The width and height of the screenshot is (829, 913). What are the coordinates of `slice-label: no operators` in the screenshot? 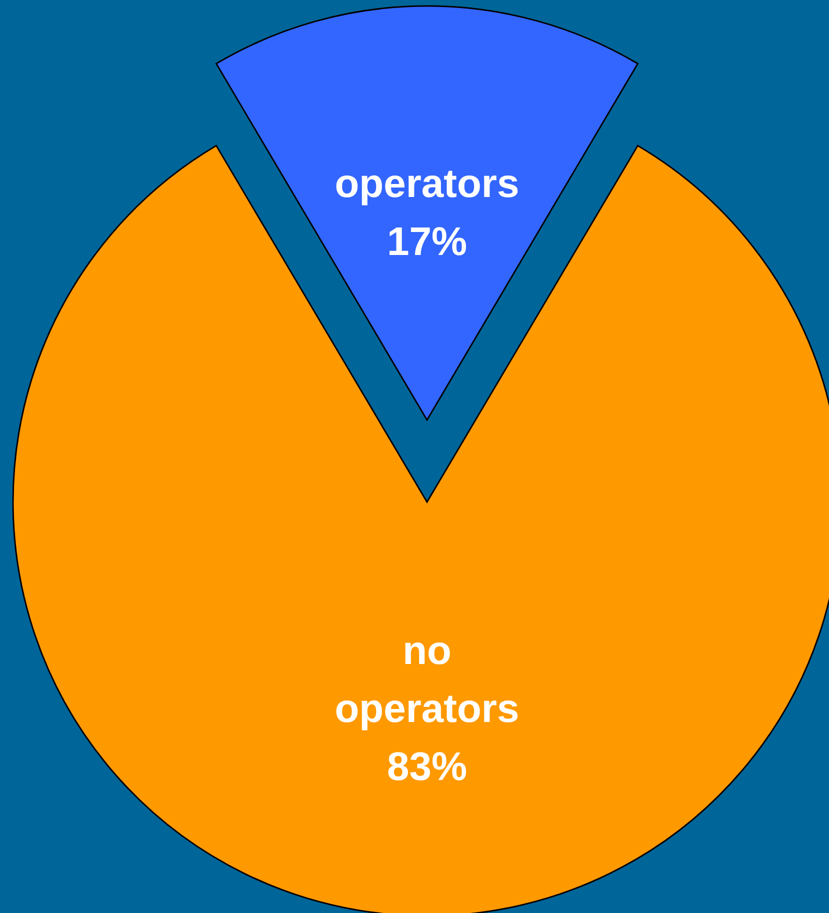 It's located at (427, 680).